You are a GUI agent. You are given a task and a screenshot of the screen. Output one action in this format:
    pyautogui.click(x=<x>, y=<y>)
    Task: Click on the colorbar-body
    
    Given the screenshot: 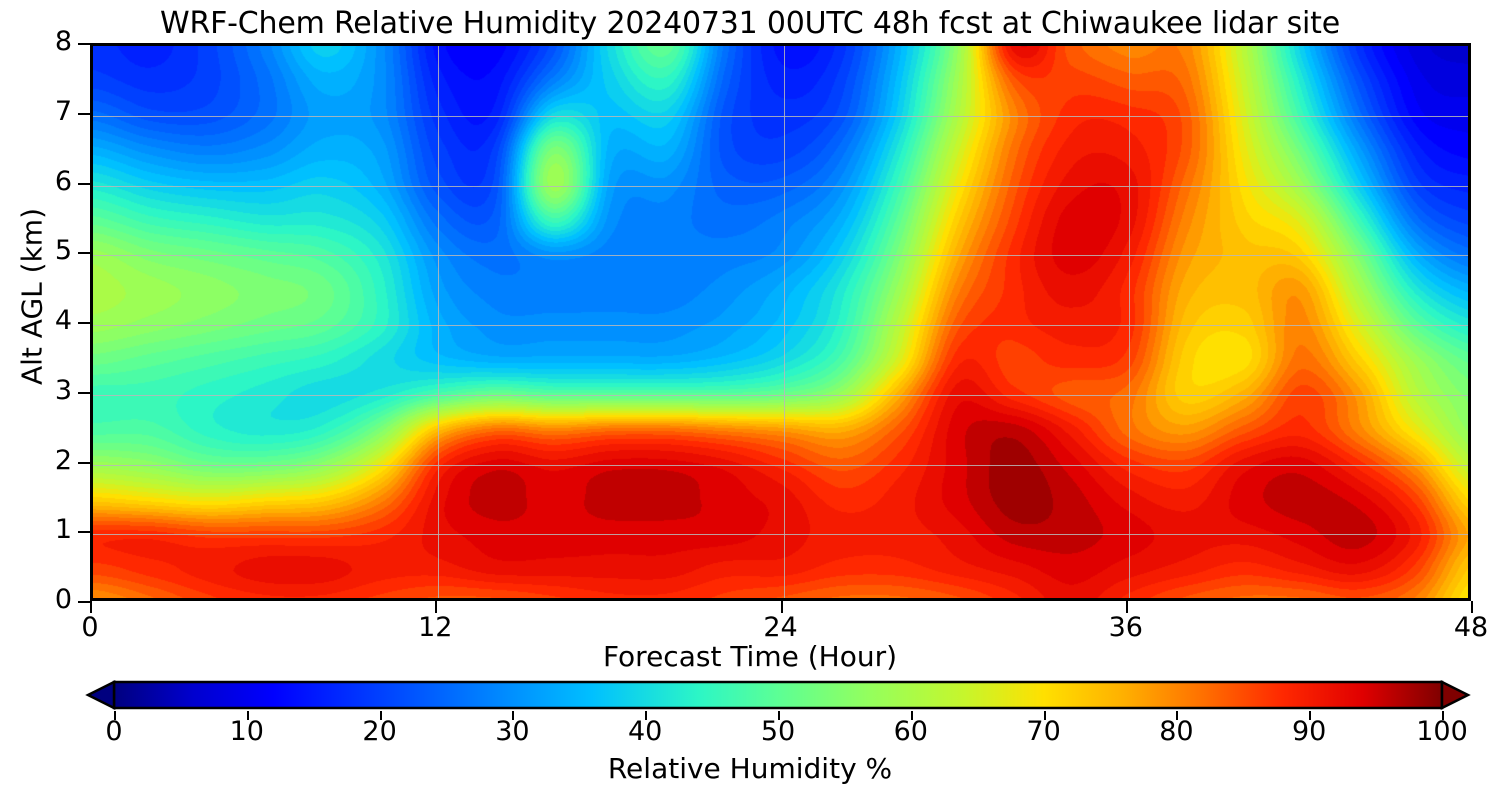 What is the action you would take?
    pyautogui.click(x=778, y=695)
    